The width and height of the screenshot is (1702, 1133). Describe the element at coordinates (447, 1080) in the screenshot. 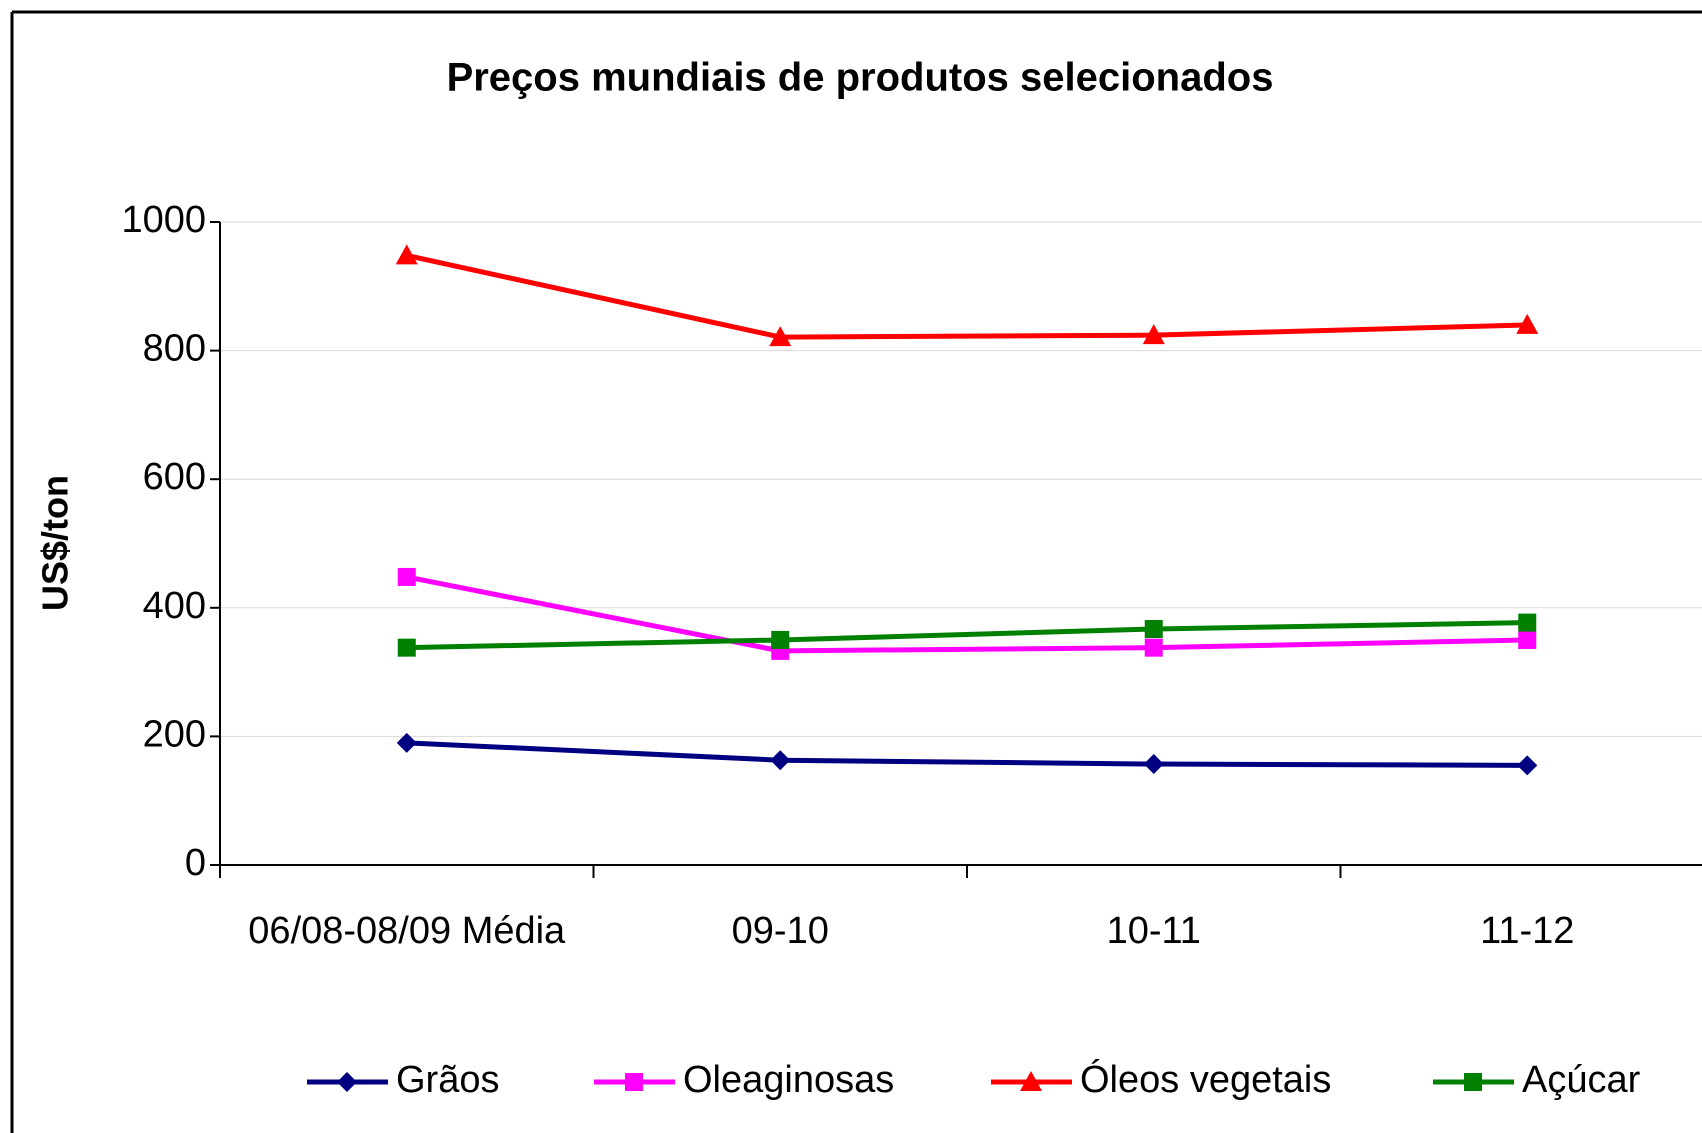

I see `legend-label: Grãos` at that location.